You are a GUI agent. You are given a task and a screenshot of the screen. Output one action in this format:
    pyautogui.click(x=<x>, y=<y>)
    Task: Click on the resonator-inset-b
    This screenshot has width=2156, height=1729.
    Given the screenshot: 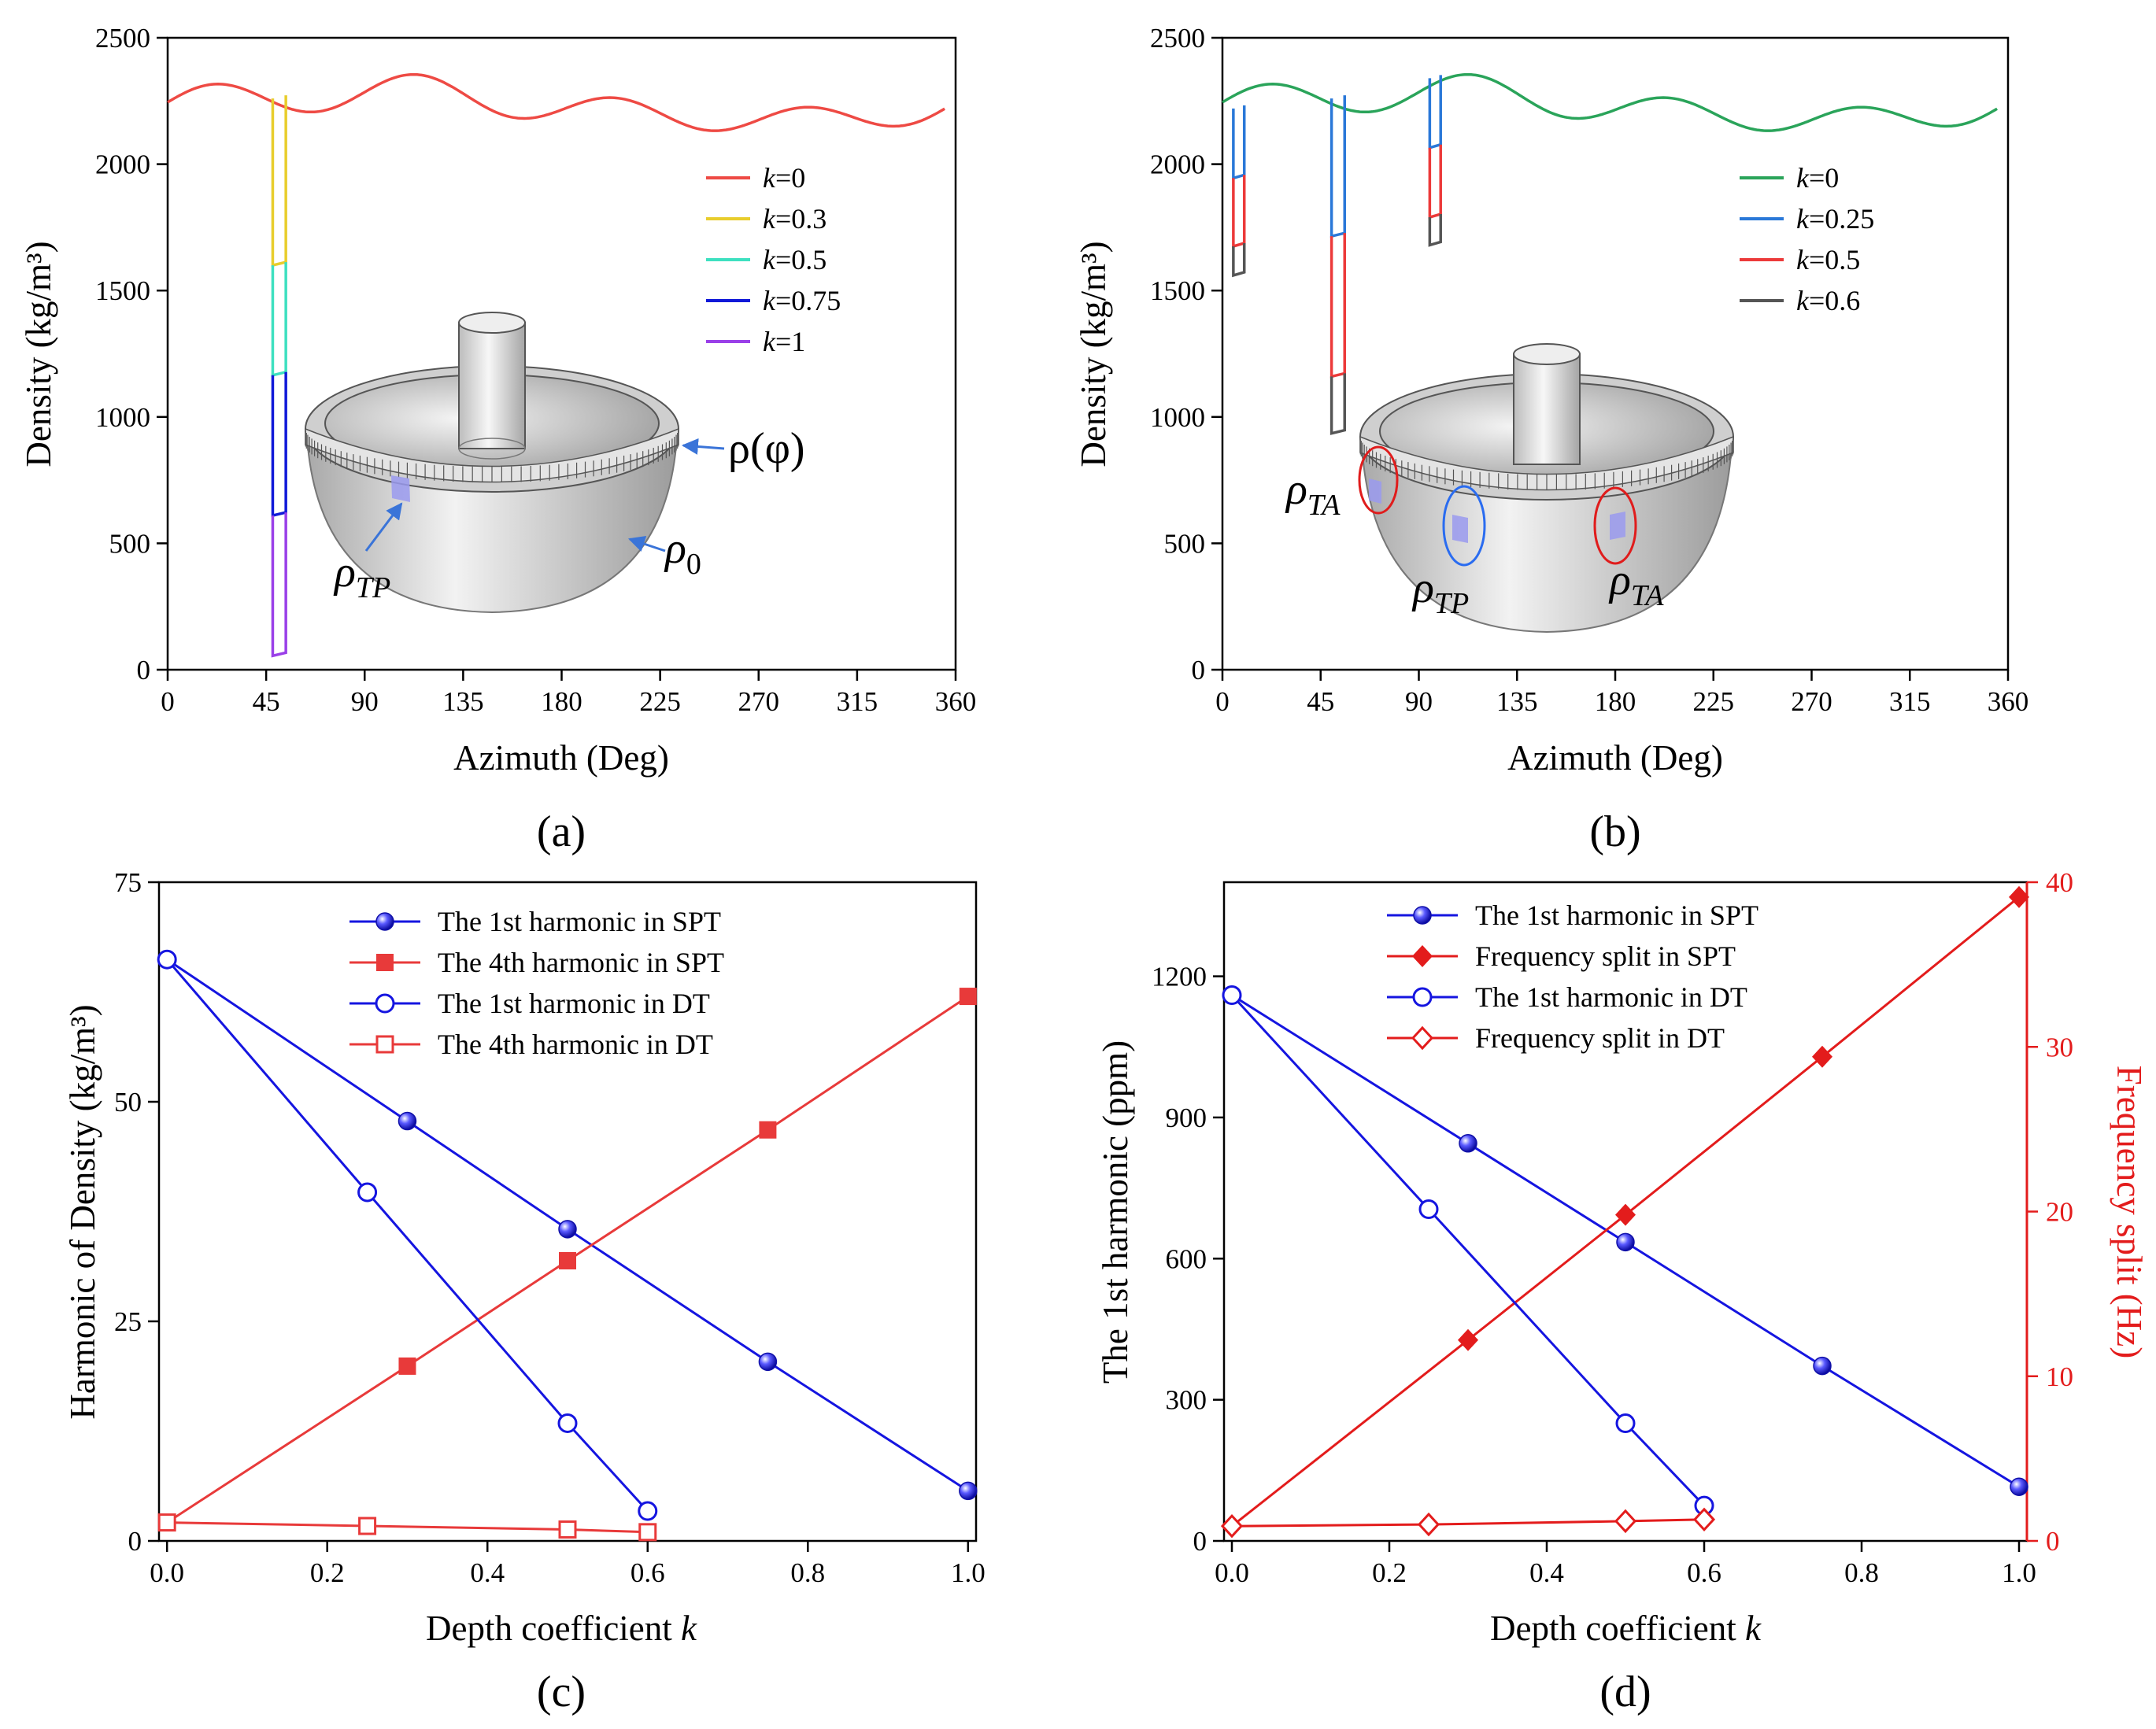 What is the action you would take?
    pyautogui.click(x=1546, y=488)
    